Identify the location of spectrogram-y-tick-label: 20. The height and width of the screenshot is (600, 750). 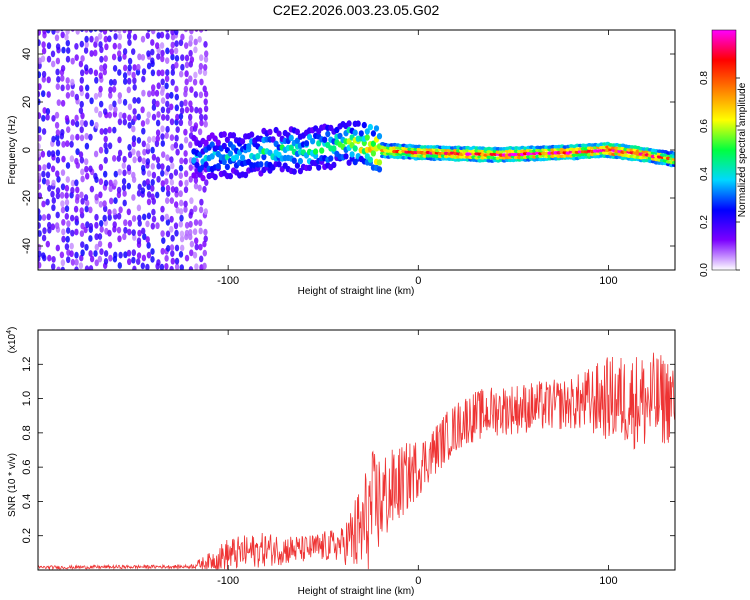
(27, 102).